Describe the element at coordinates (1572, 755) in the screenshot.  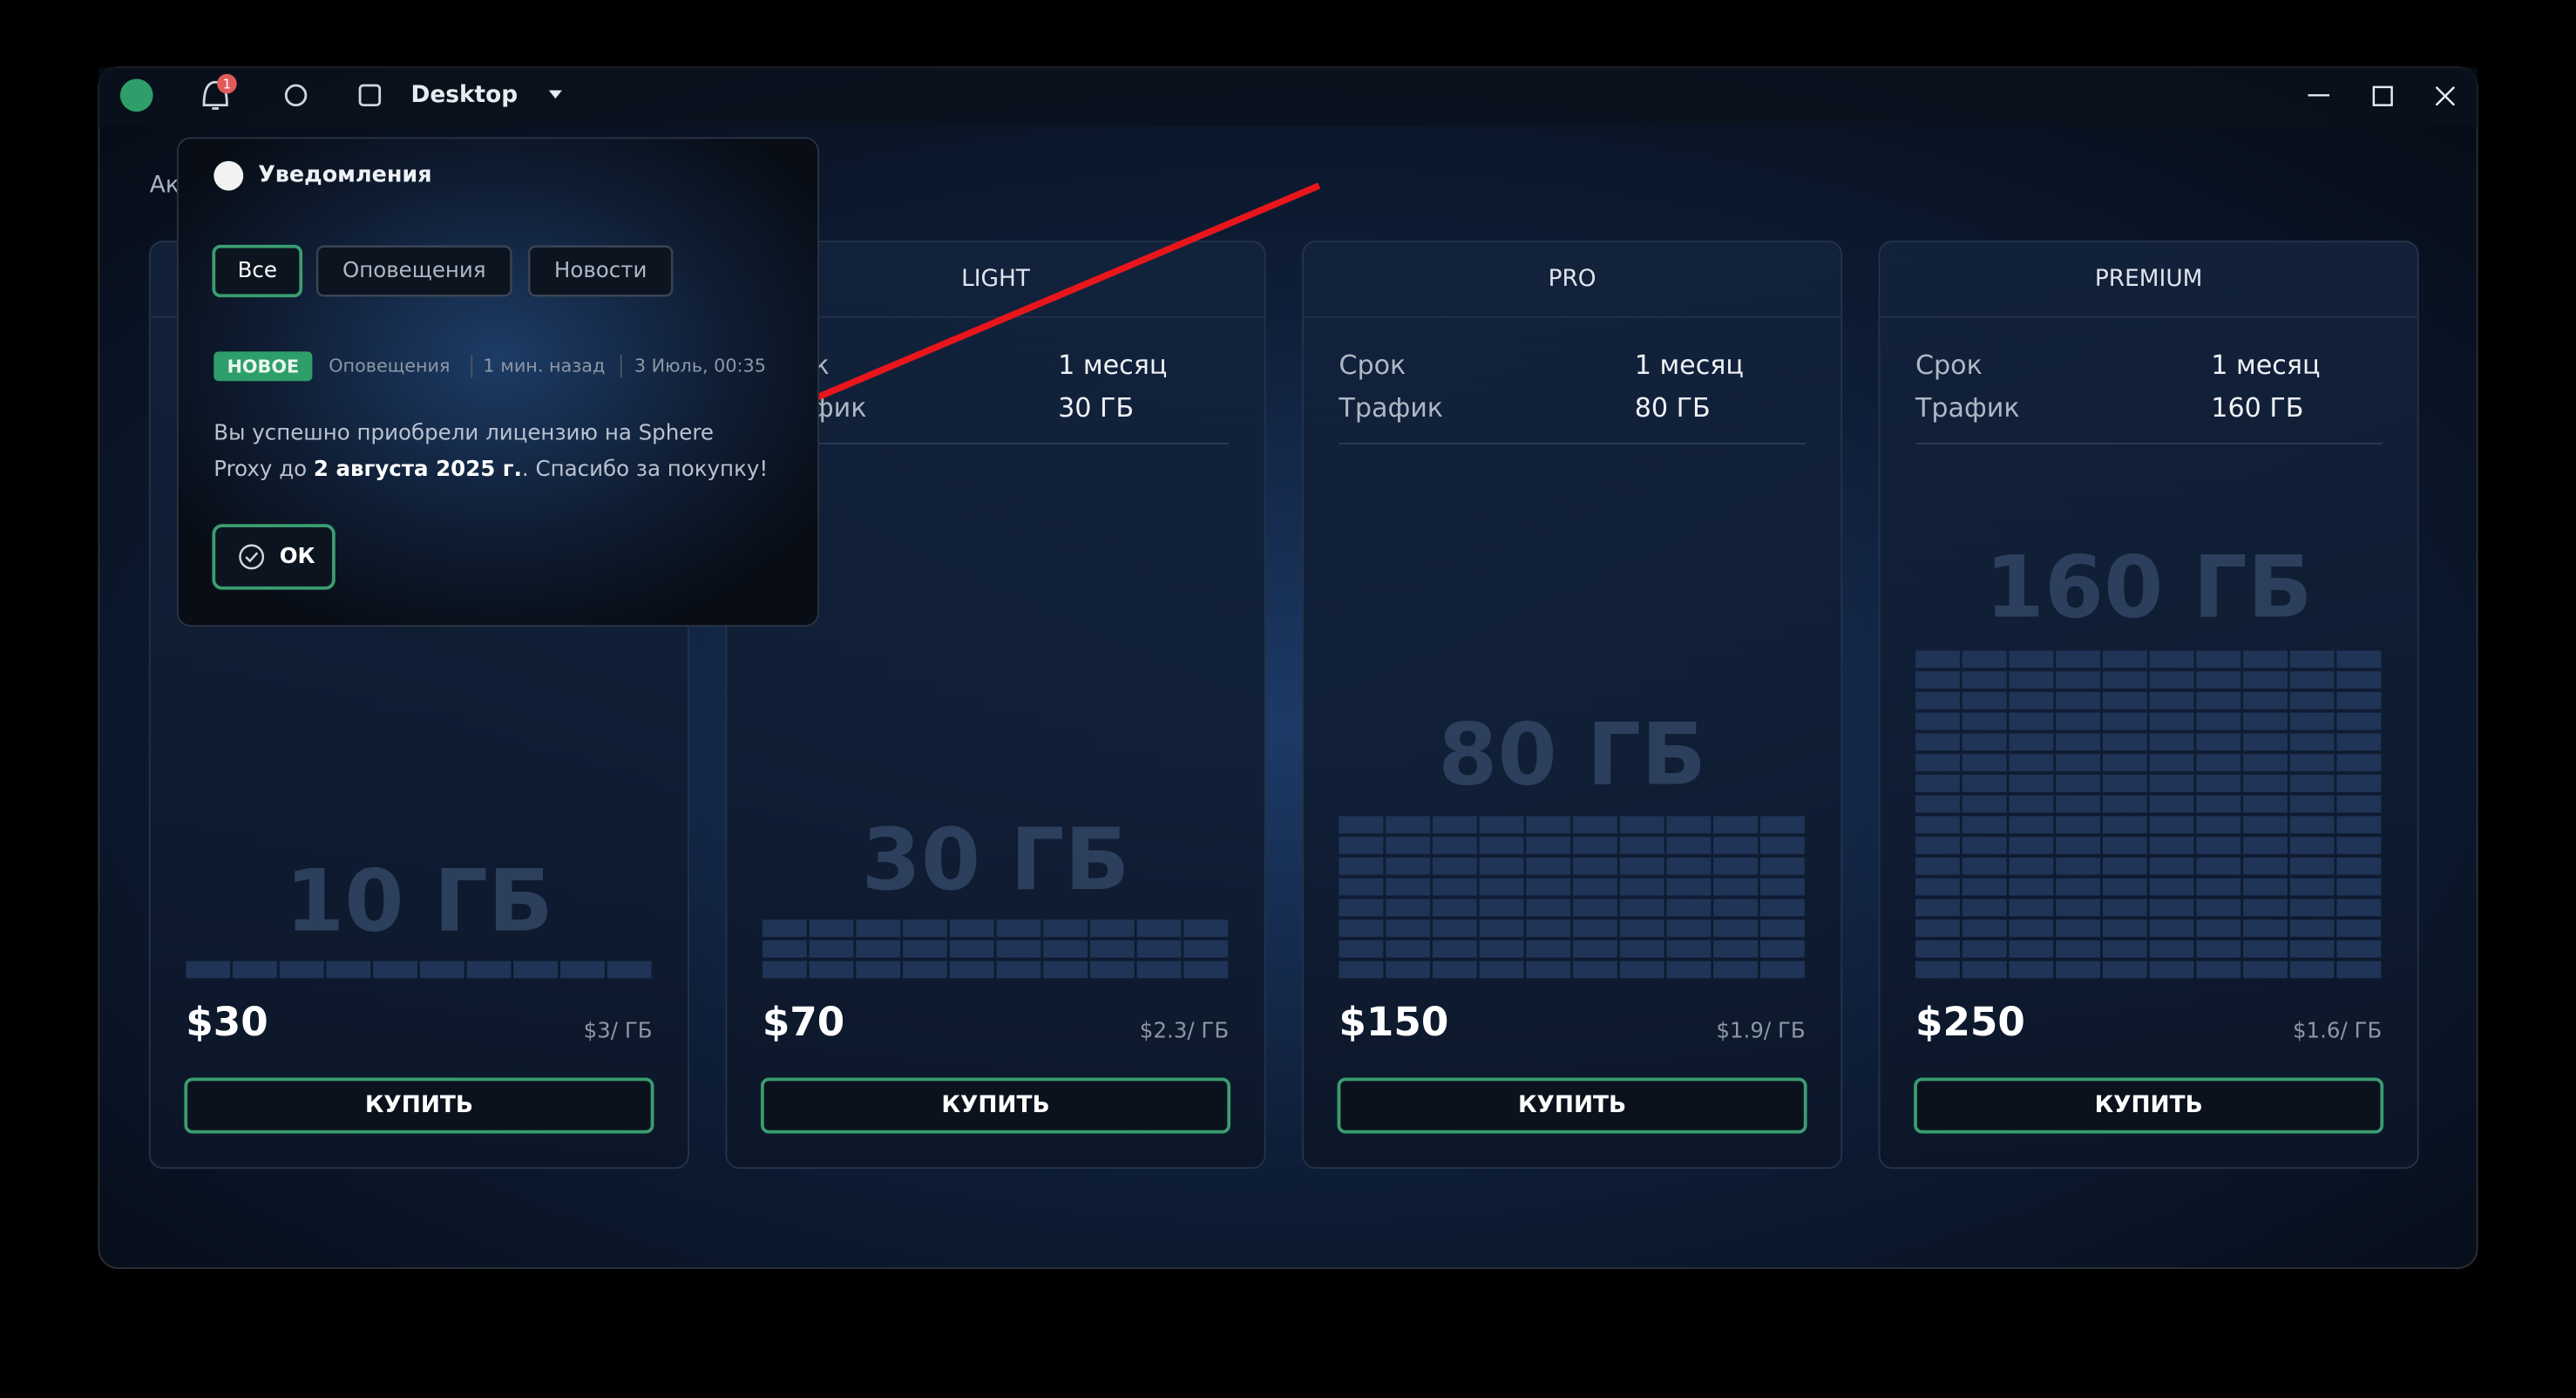
I see `traffic-big: 80 ГБ` at that location.